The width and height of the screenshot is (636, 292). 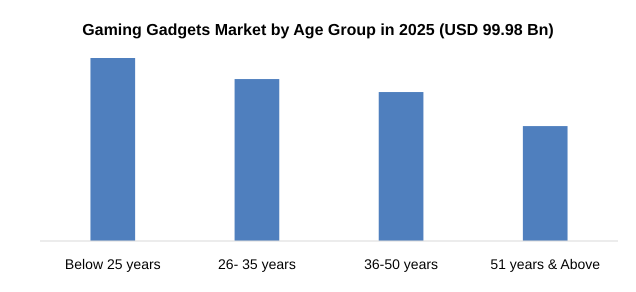 What do you see at coordinates (545, 264) in the screenshot?
I see `x-tick-label: 51 years & Above` at bounding box center [545, 264].